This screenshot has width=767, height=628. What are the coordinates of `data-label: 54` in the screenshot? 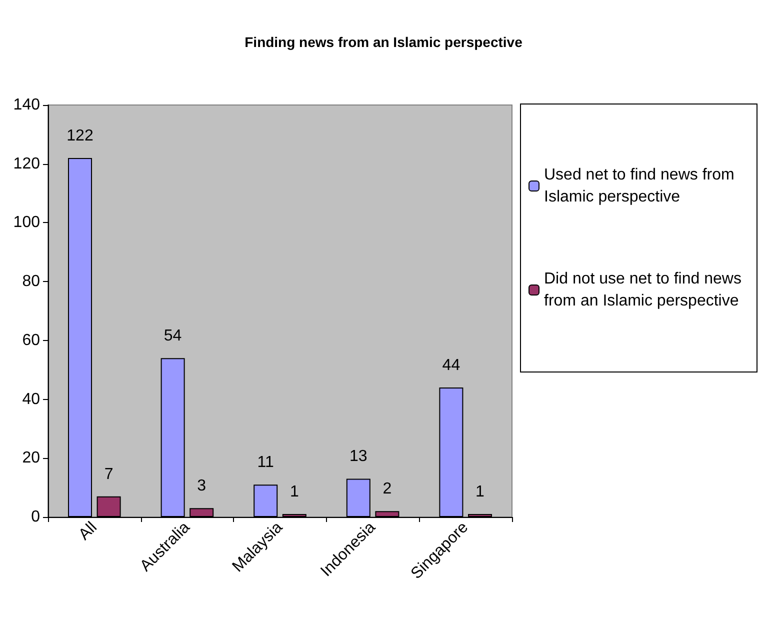 It's located at (173, 336).